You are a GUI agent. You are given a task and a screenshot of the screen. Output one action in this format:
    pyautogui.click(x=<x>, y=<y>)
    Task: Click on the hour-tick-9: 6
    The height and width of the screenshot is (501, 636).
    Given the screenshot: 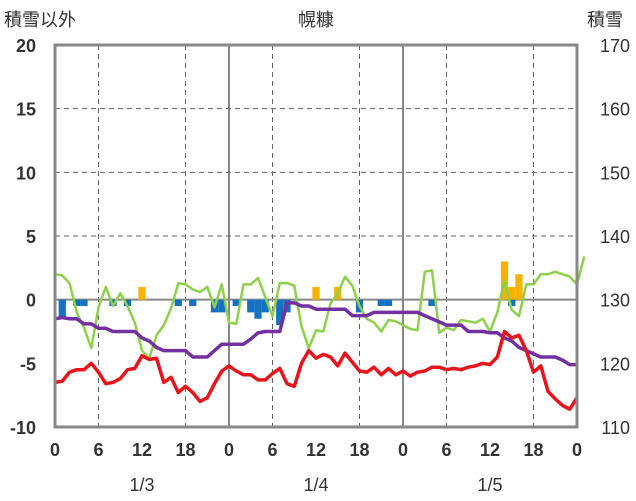 What is the action you would take?
    pyautogui.click(x=446, y=450)
    